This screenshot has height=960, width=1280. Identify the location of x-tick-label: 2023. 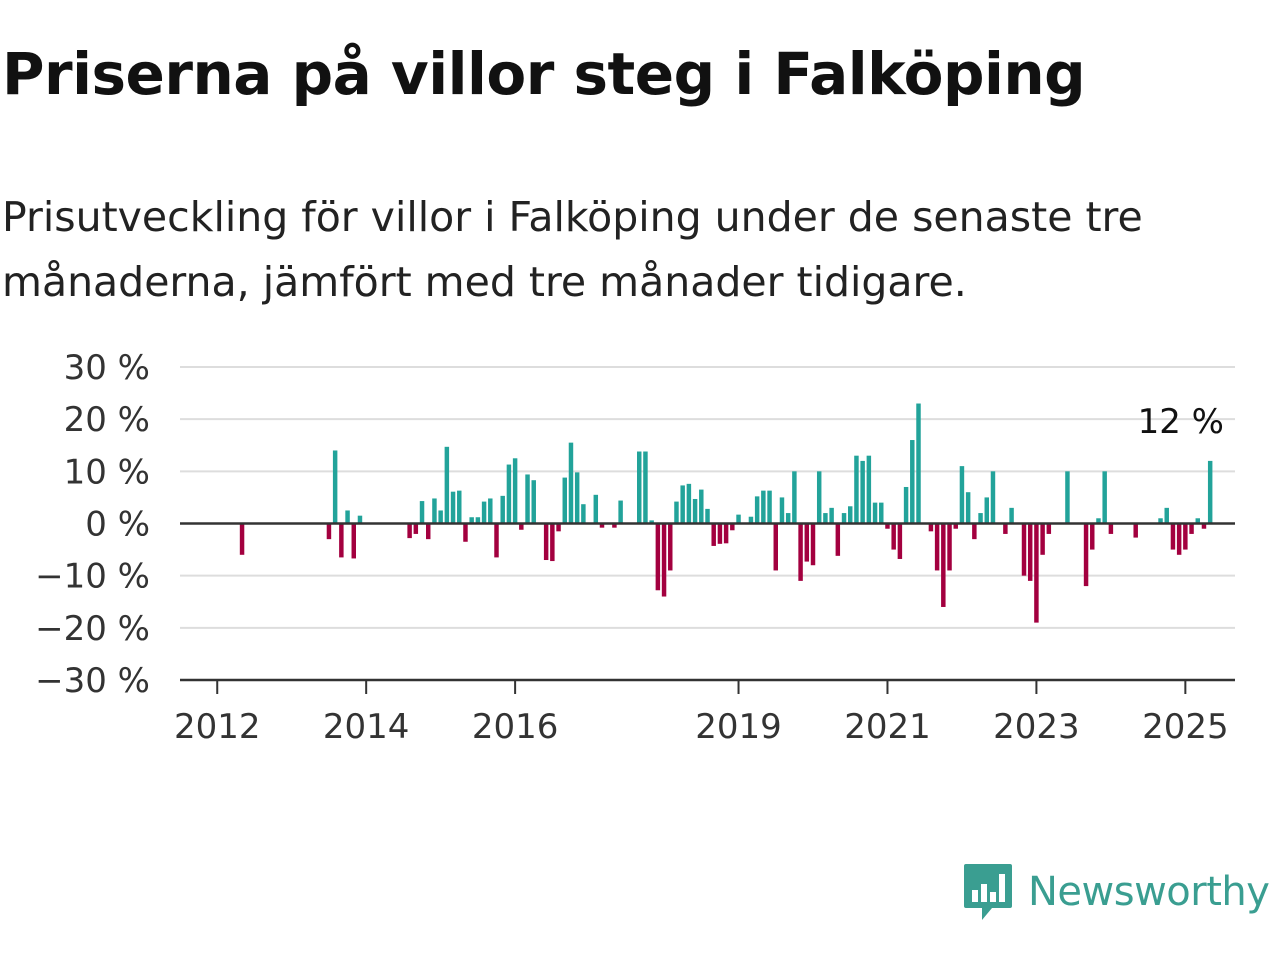
(1036, 727).